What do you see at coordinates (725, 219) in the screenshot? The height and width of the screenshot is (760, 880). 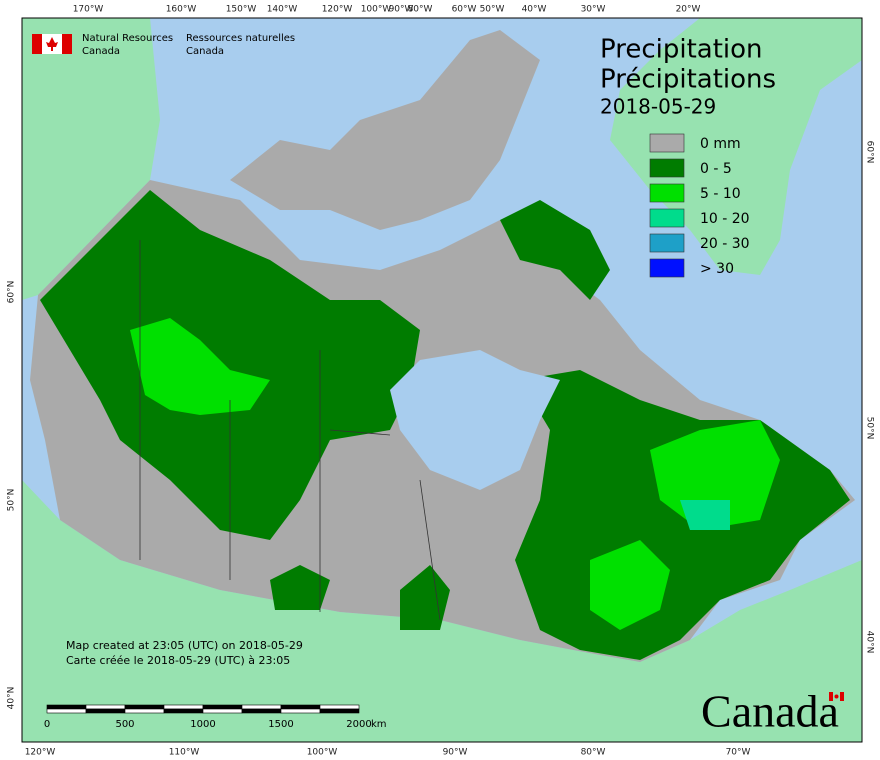 I see `legend-label: 10 - 20` at bounding box center [725, 219].